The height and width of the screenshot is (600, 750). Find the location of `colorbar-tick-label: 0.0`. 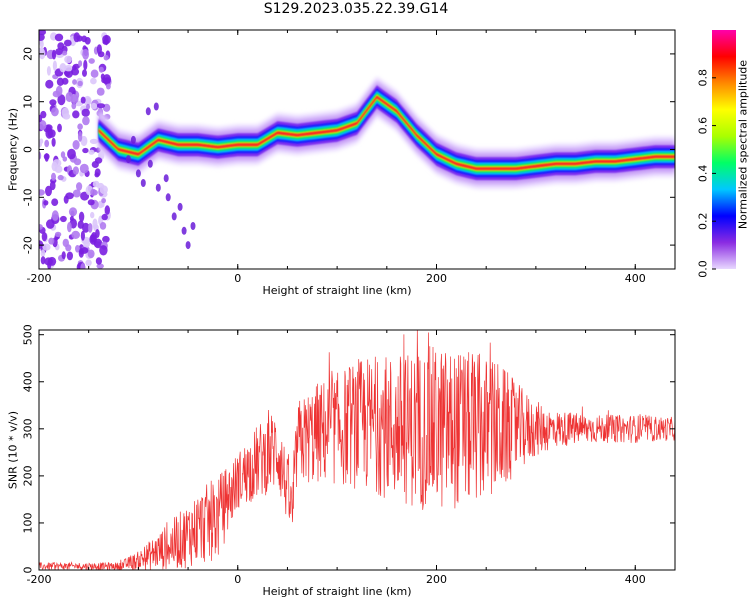

colorbar-tick-label: 0.0 is located at coordinates (703, 269).